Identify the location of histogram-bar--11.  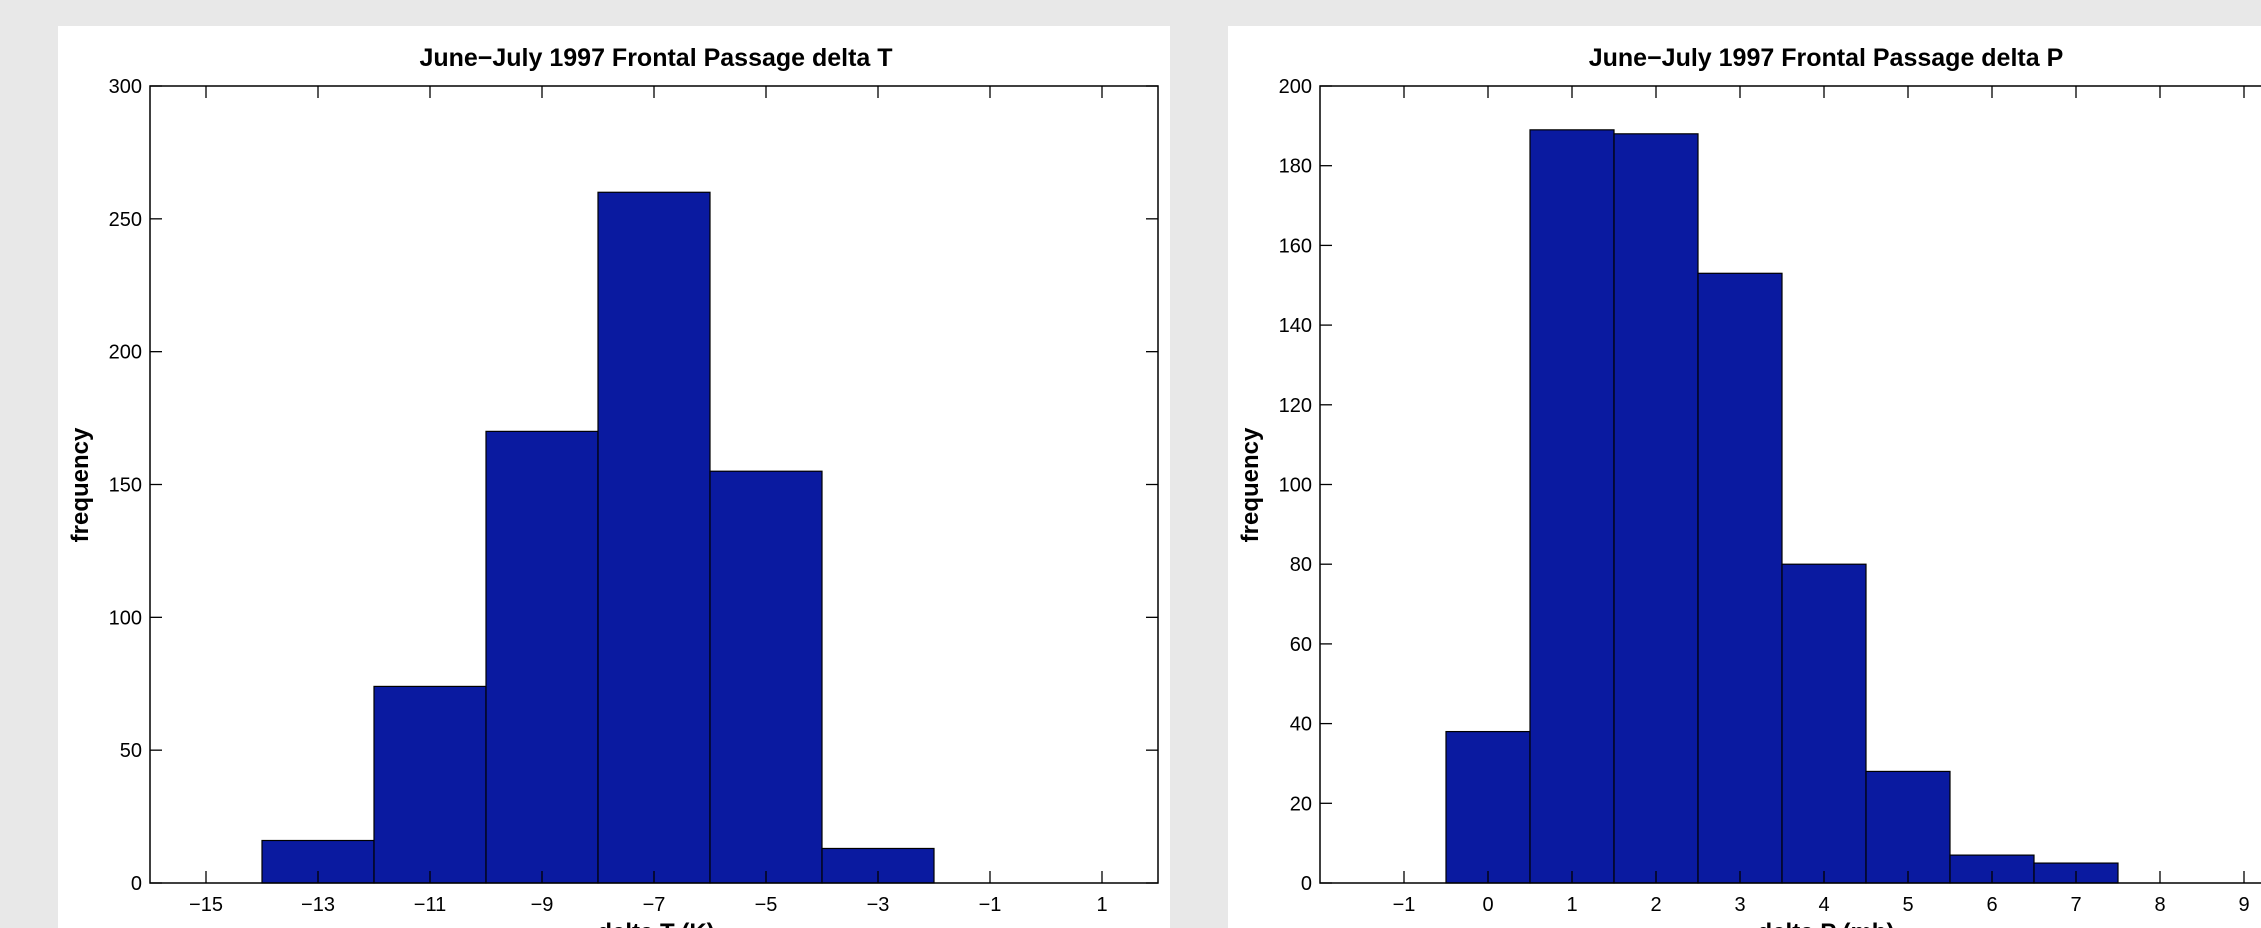
(430, 784).